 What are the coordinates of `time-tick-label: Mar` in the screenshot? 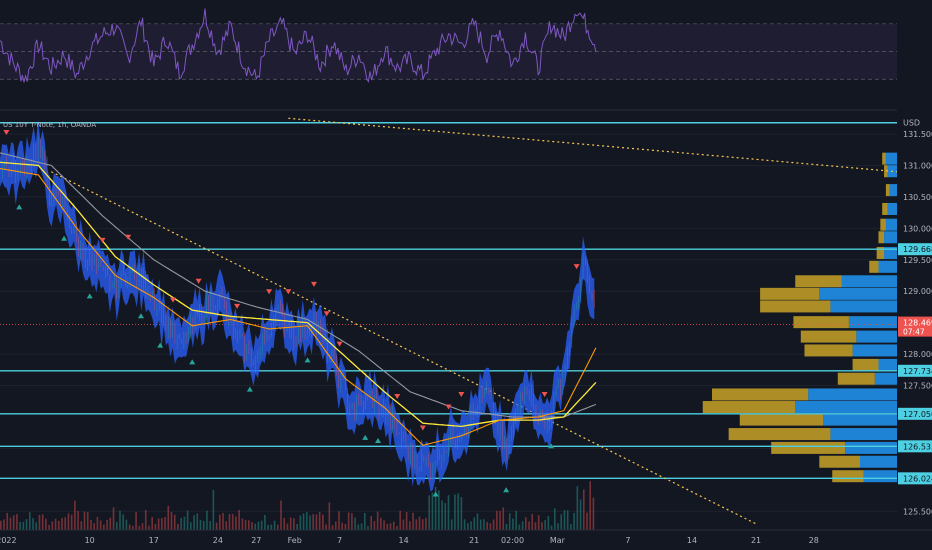 It's located at (558, 540).